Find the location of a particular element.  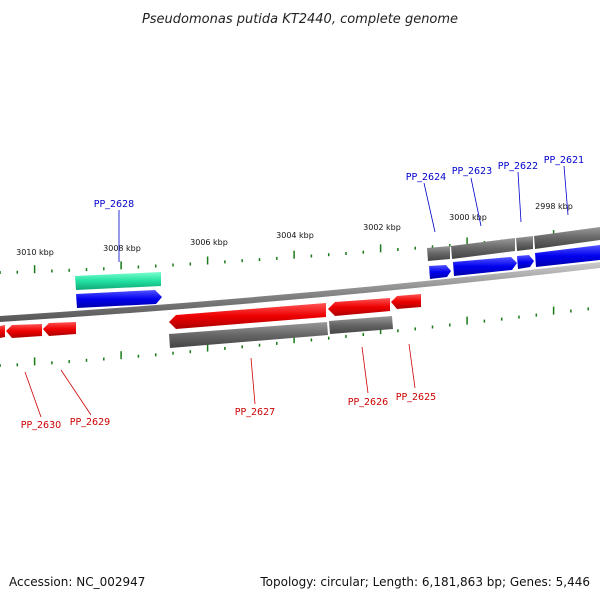

gene-label-pp2622: PP_2622 is located at coordinates (518, 166).